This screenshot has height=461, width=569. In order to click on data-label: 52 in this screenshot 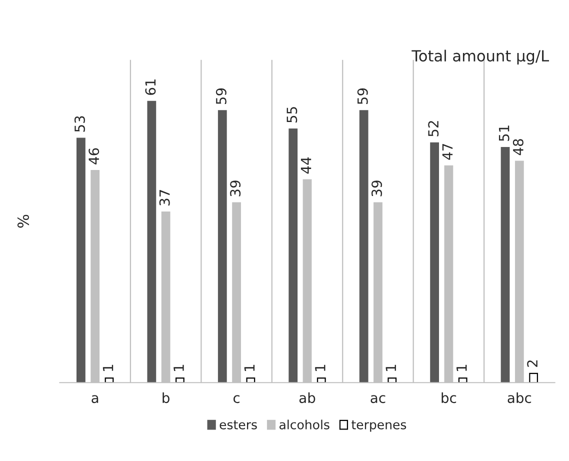, I will do `click(433, 128)`.